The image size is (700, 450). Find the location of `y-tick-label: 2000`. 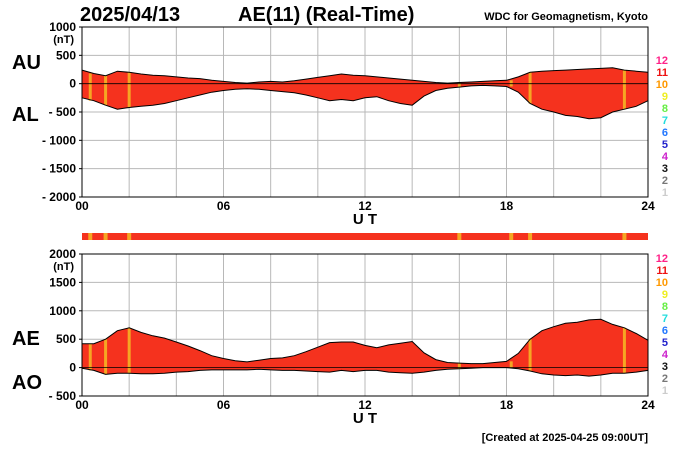

y-tick-label: 2000 is located at coordinates (62, 254).